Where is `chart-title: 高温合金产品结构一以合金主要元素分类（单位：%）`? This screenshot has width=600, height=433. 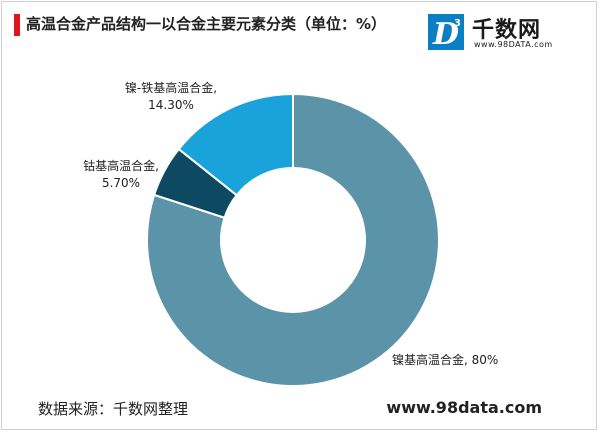 chart-title: 高温合金产品结构一以合金主要元素分类（单位：%） is located at coordinates (206, 24).